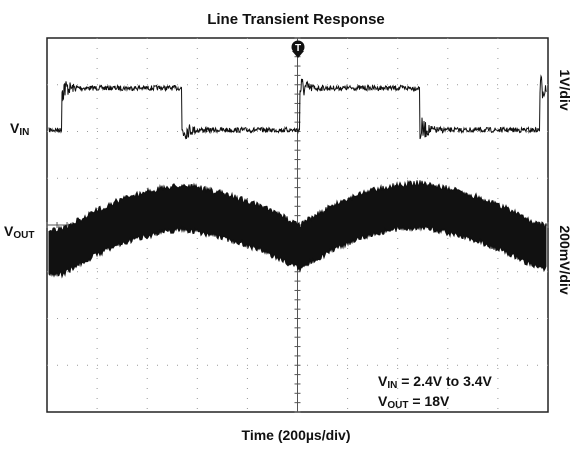 Image resolution: width=578 pixels, height=458 pixels. What do you see at coordinates (565, 89) in the screenshot?
I see `channel-scale: 1V/div` at bounding box center [565, 89].